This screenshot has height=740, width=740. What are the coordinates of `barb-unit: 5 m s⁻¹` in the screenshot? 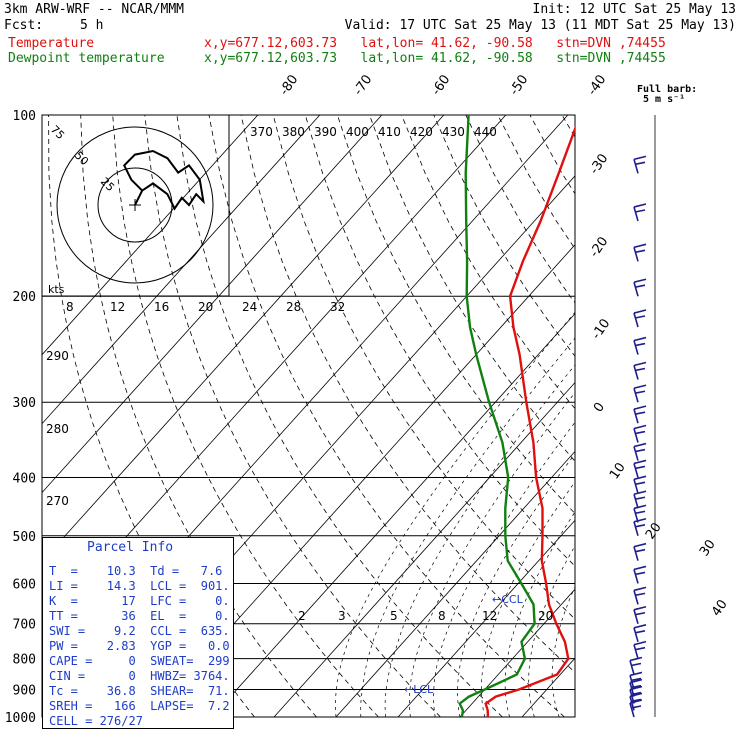 It's located at (664, 99).